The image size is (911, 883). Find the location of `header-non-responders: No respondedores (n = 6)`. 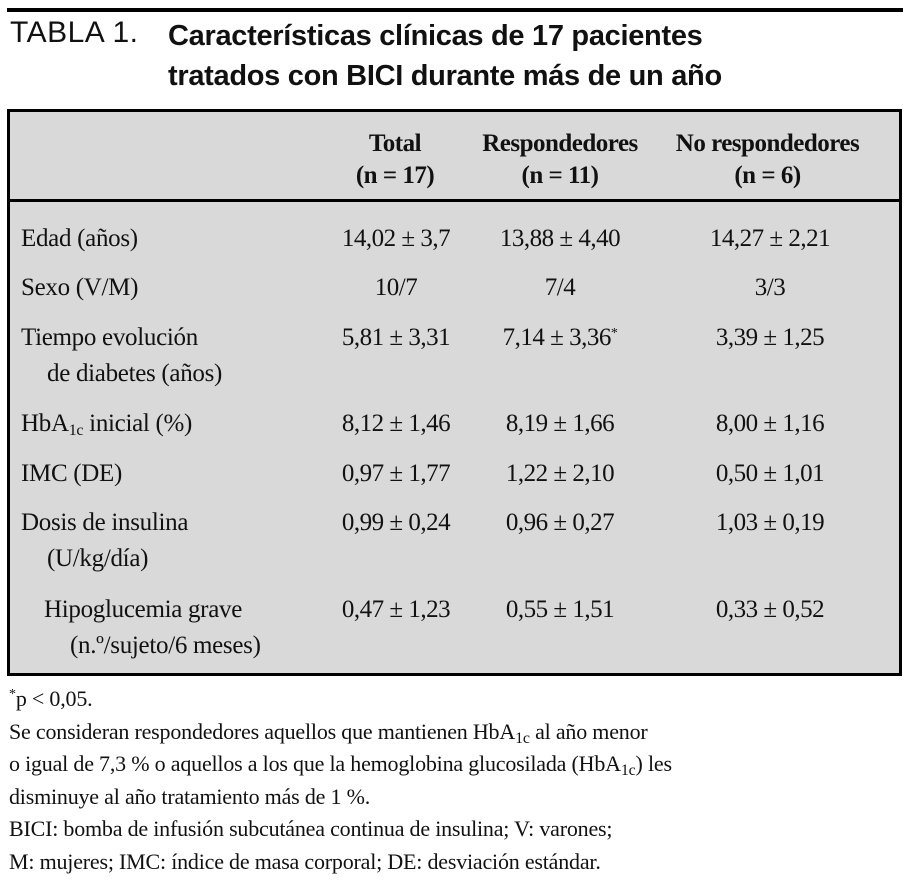

header-non-responders: No respondedores (n = 6) is located at coordinates (767, 160).